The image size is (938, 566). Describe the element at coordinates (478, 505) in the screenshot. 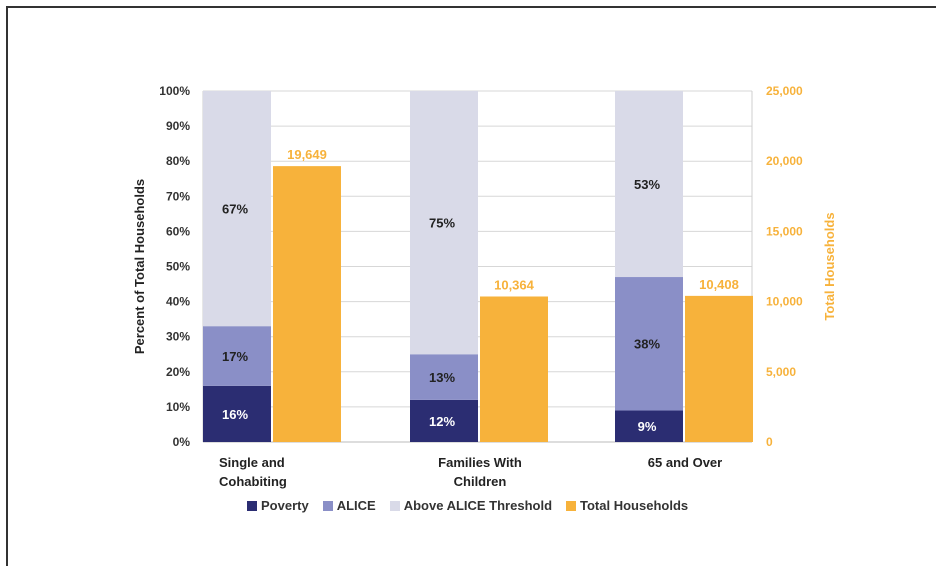

I see `legend-label-above: Above ALICE Threshold` at that location.